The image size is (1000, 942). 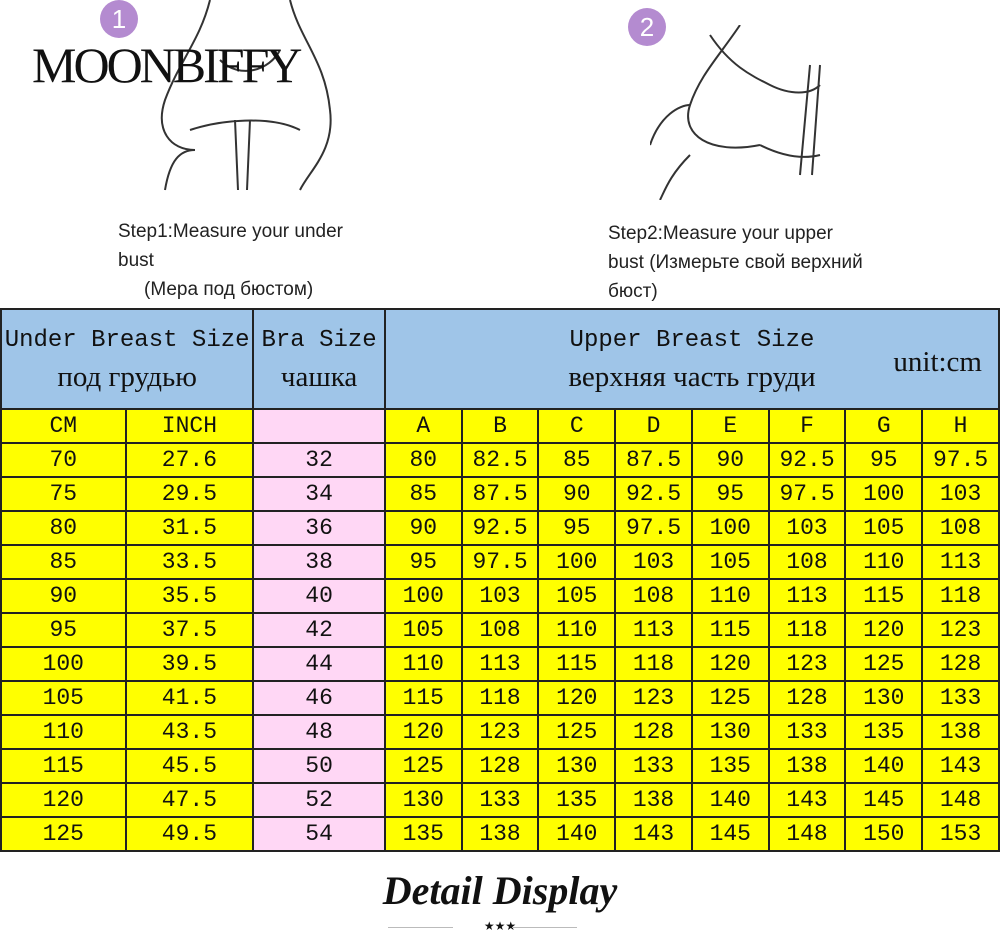 I want to click on table-cell: 148, so click(x=807, y=834).